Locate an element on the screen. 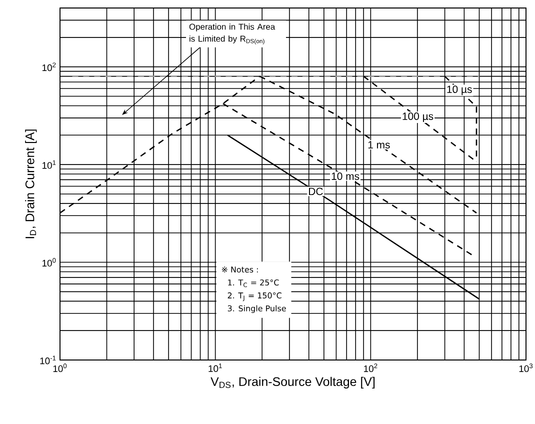 The height and width of the screenshot is (424, 535). annotation: Operation in This Area is Limited by R$_{DS(on)}$ is located at coordinates (232, 34).